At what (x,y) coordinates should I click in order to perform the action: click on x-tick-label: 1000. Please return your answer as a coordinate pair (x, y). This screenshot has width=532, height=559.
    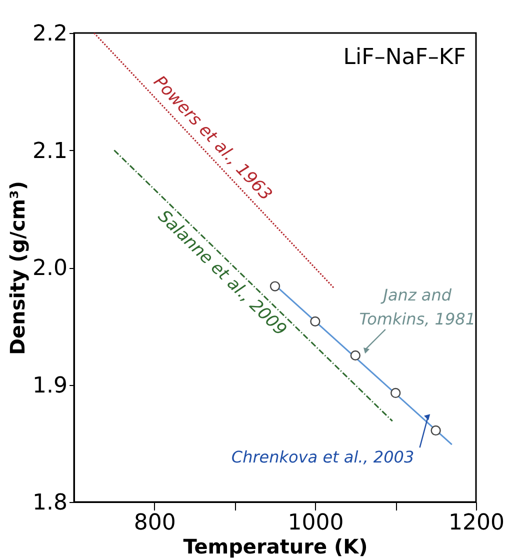
    Looking at the image, I should click on (316, 523).